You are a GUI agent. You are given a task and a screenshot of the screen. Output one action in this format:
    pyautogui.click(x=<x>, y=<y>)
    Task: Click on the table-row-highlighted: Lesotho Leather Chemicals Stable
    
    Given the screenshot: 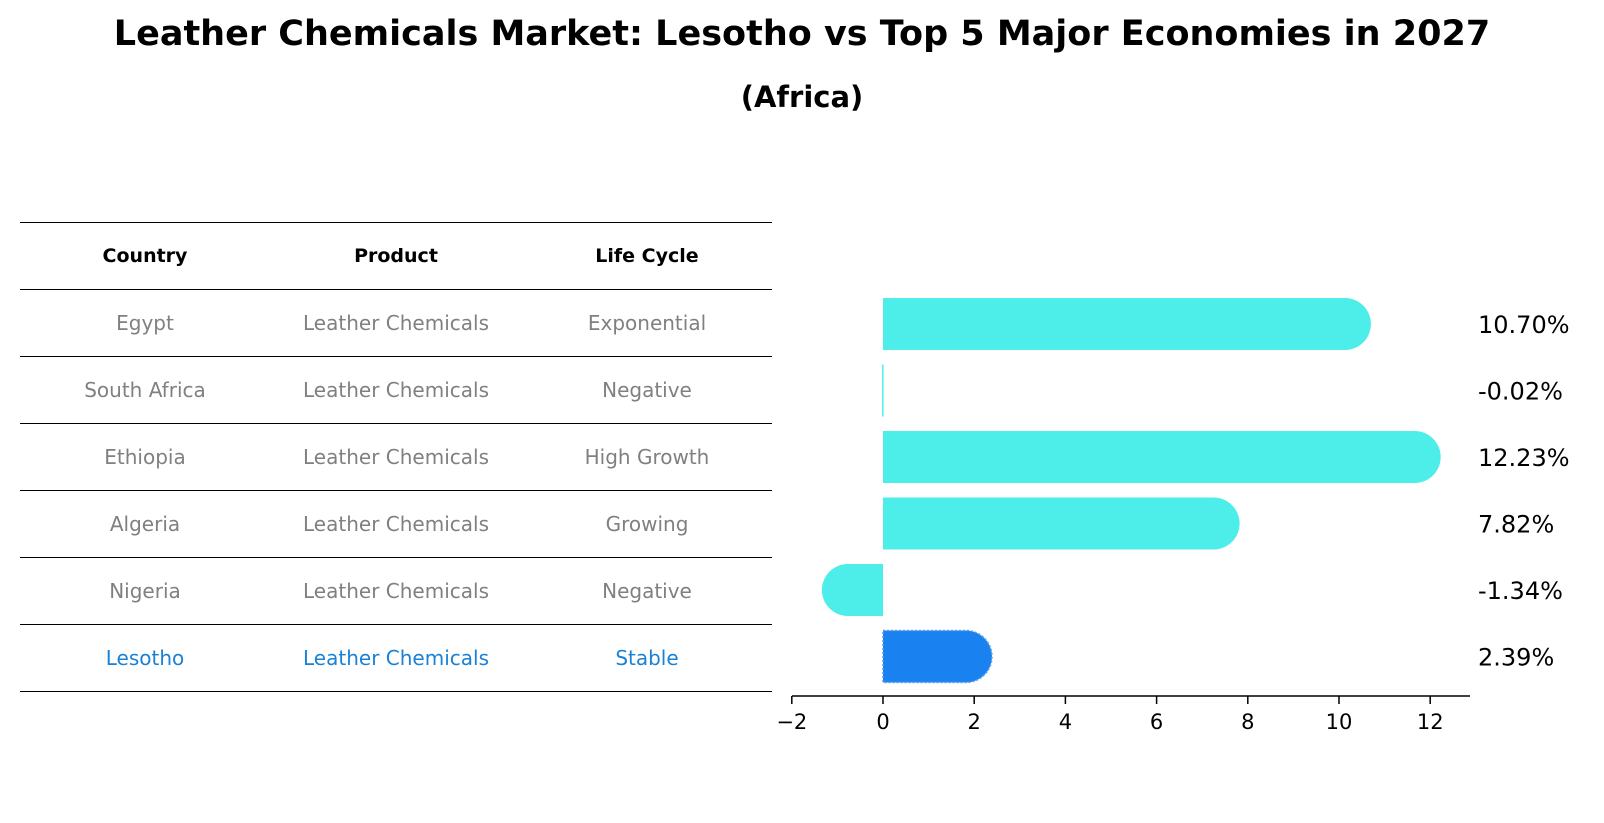 What is the action you would take?
    pyautogui.click(x=396, y=658)
    